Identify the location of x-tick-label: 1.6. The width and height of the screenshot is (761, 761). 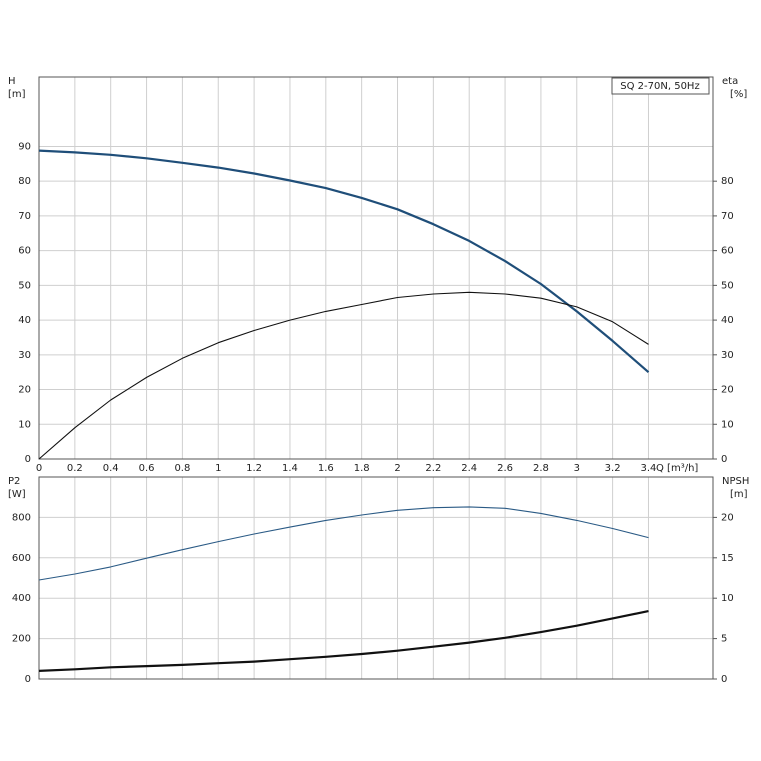
(326, 468).